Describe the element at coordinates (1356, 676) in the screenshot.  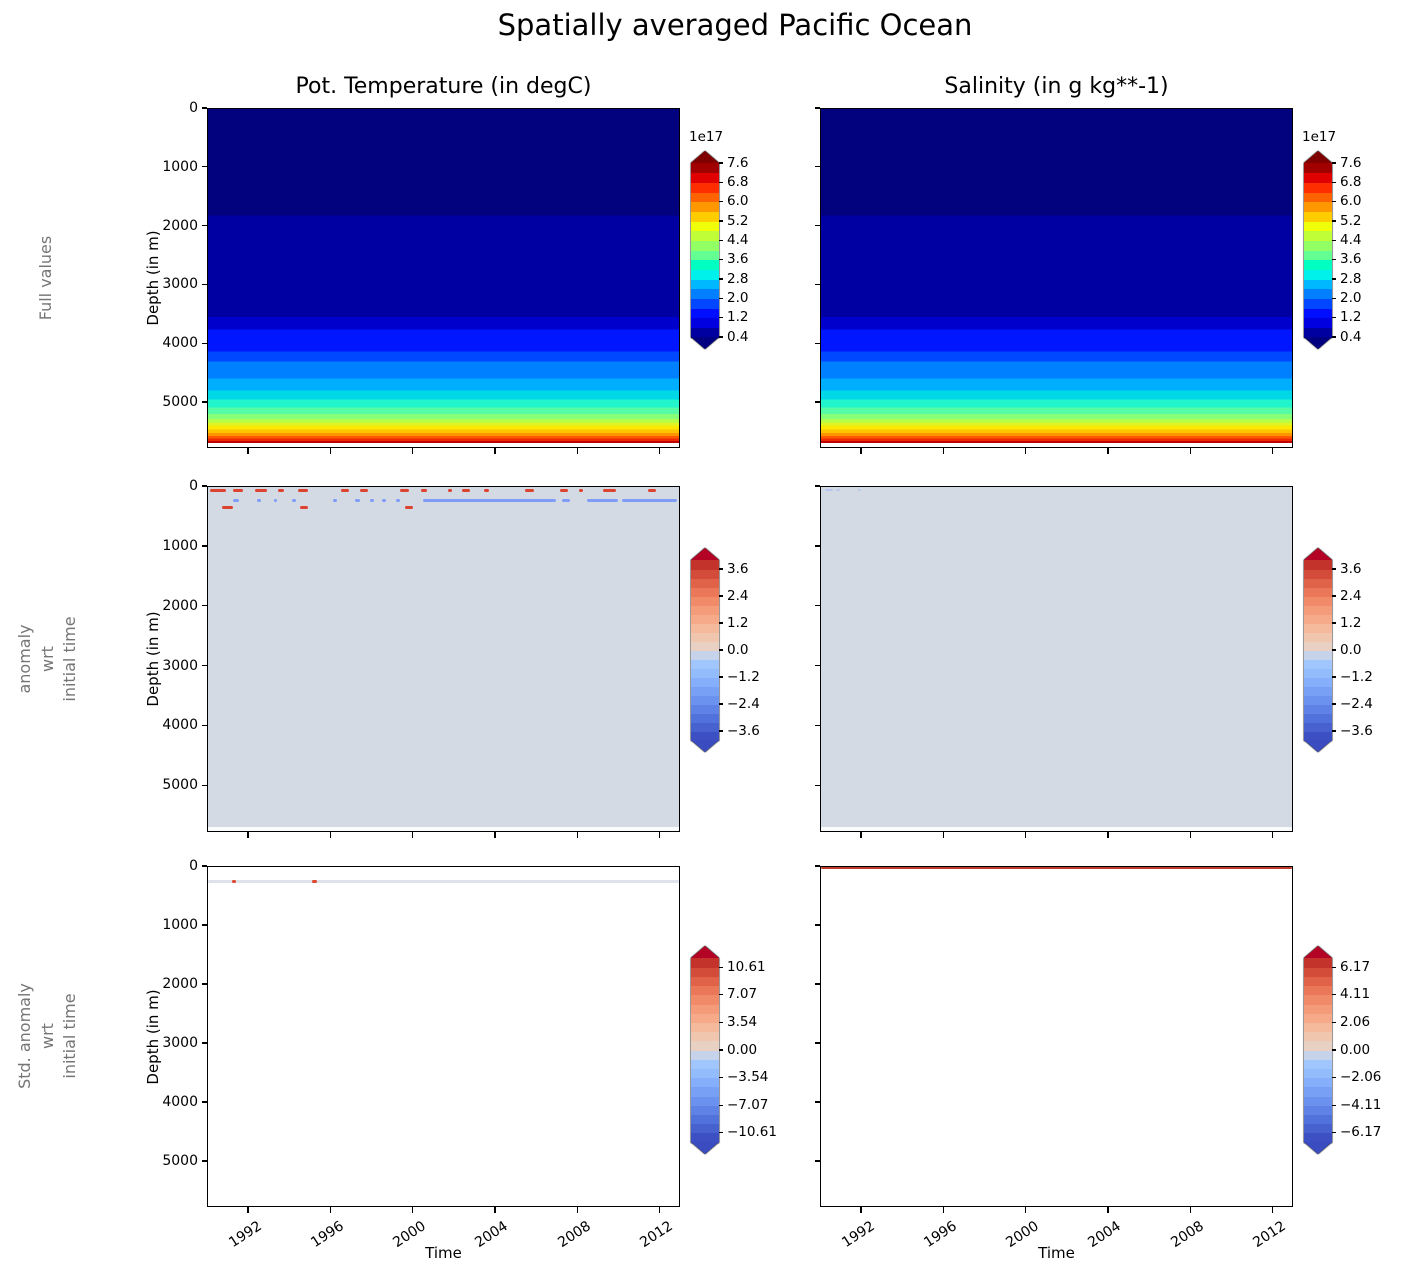
I see `colorbar-tick-label: −1.2` at that location.